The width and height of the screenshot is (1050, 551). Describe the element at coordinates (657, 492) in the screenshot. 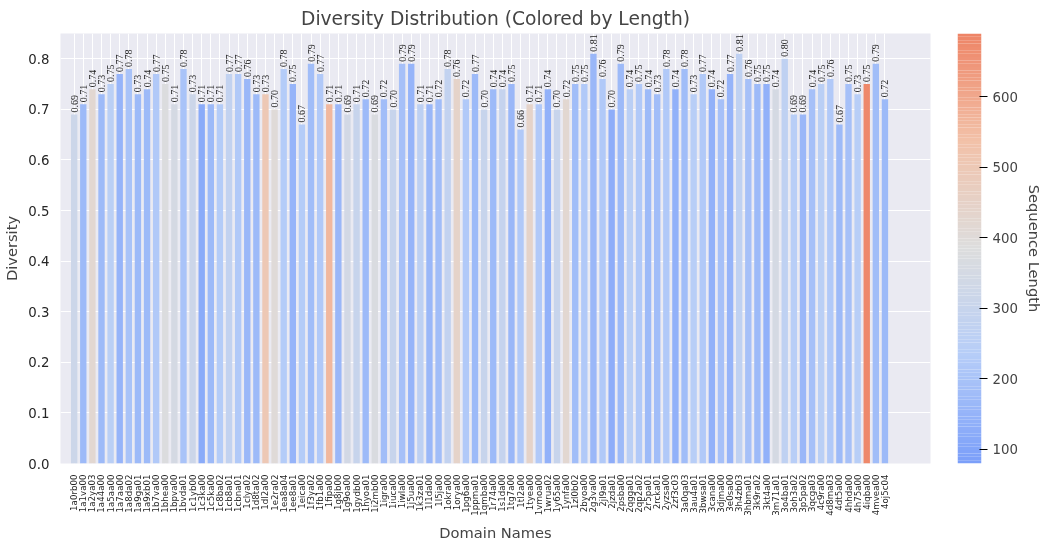

I see `x-tick-label: 2rcka01` at that location.